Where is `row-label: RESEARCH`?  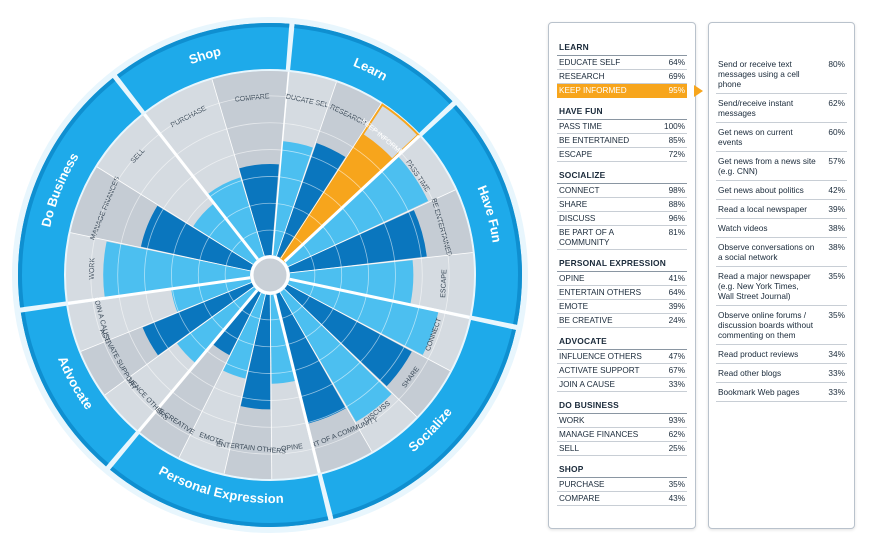
row-label: RESEARCH is located at coordinates (582, 76).